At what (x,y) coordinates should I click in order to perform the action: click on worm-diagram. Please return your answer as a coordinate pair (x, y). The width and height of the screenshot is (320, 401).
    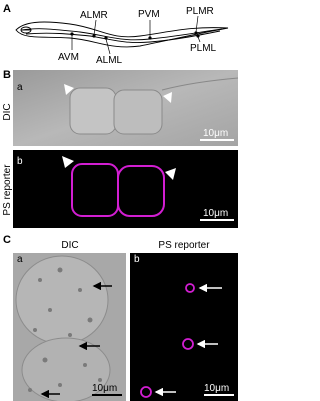
    Looking at the image, I should click on (122, 34).